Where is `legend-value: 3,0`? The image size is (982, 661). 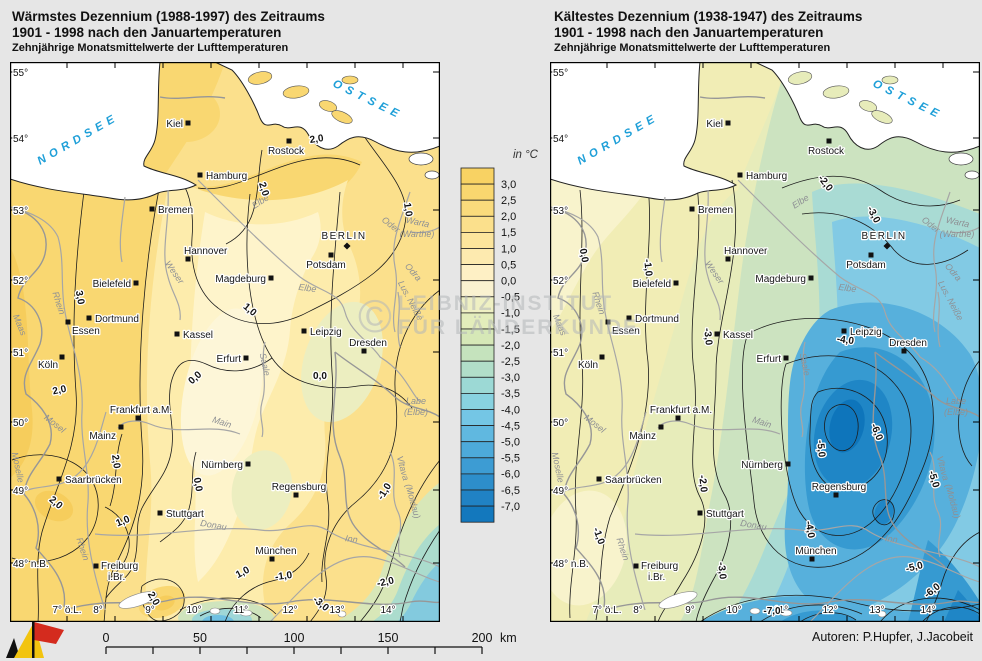
legend-value: 3,0 is located at coordinates (508, 185).